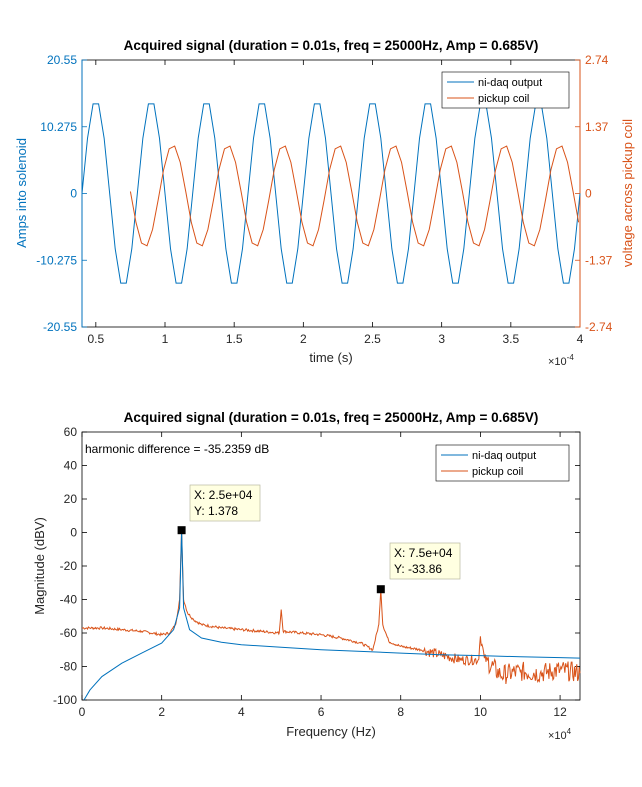 This screenshot has height=787, width=642. I want to click on top-y-right-tick-label: -2.74, so click(599, 327).